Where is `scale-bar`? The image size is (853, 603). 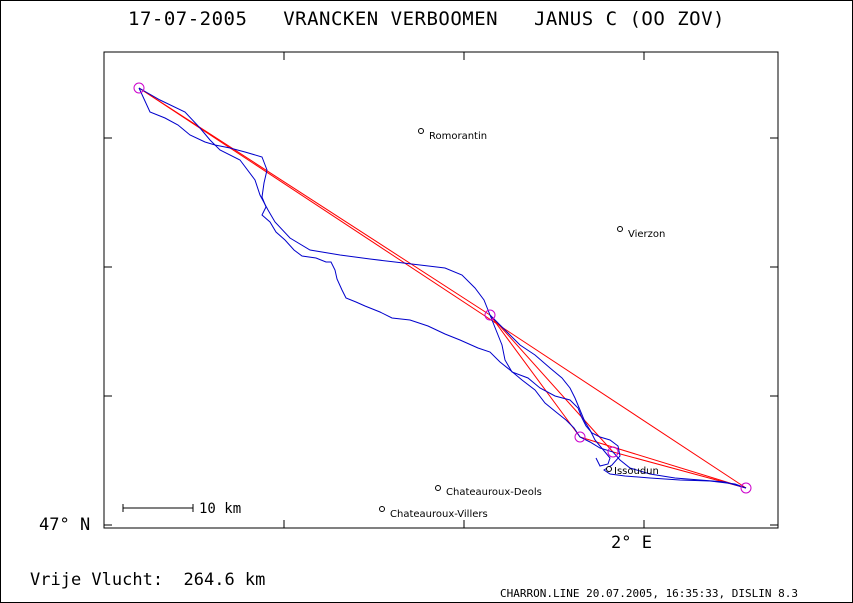 scale-bar is located at coordinates (158, 508).